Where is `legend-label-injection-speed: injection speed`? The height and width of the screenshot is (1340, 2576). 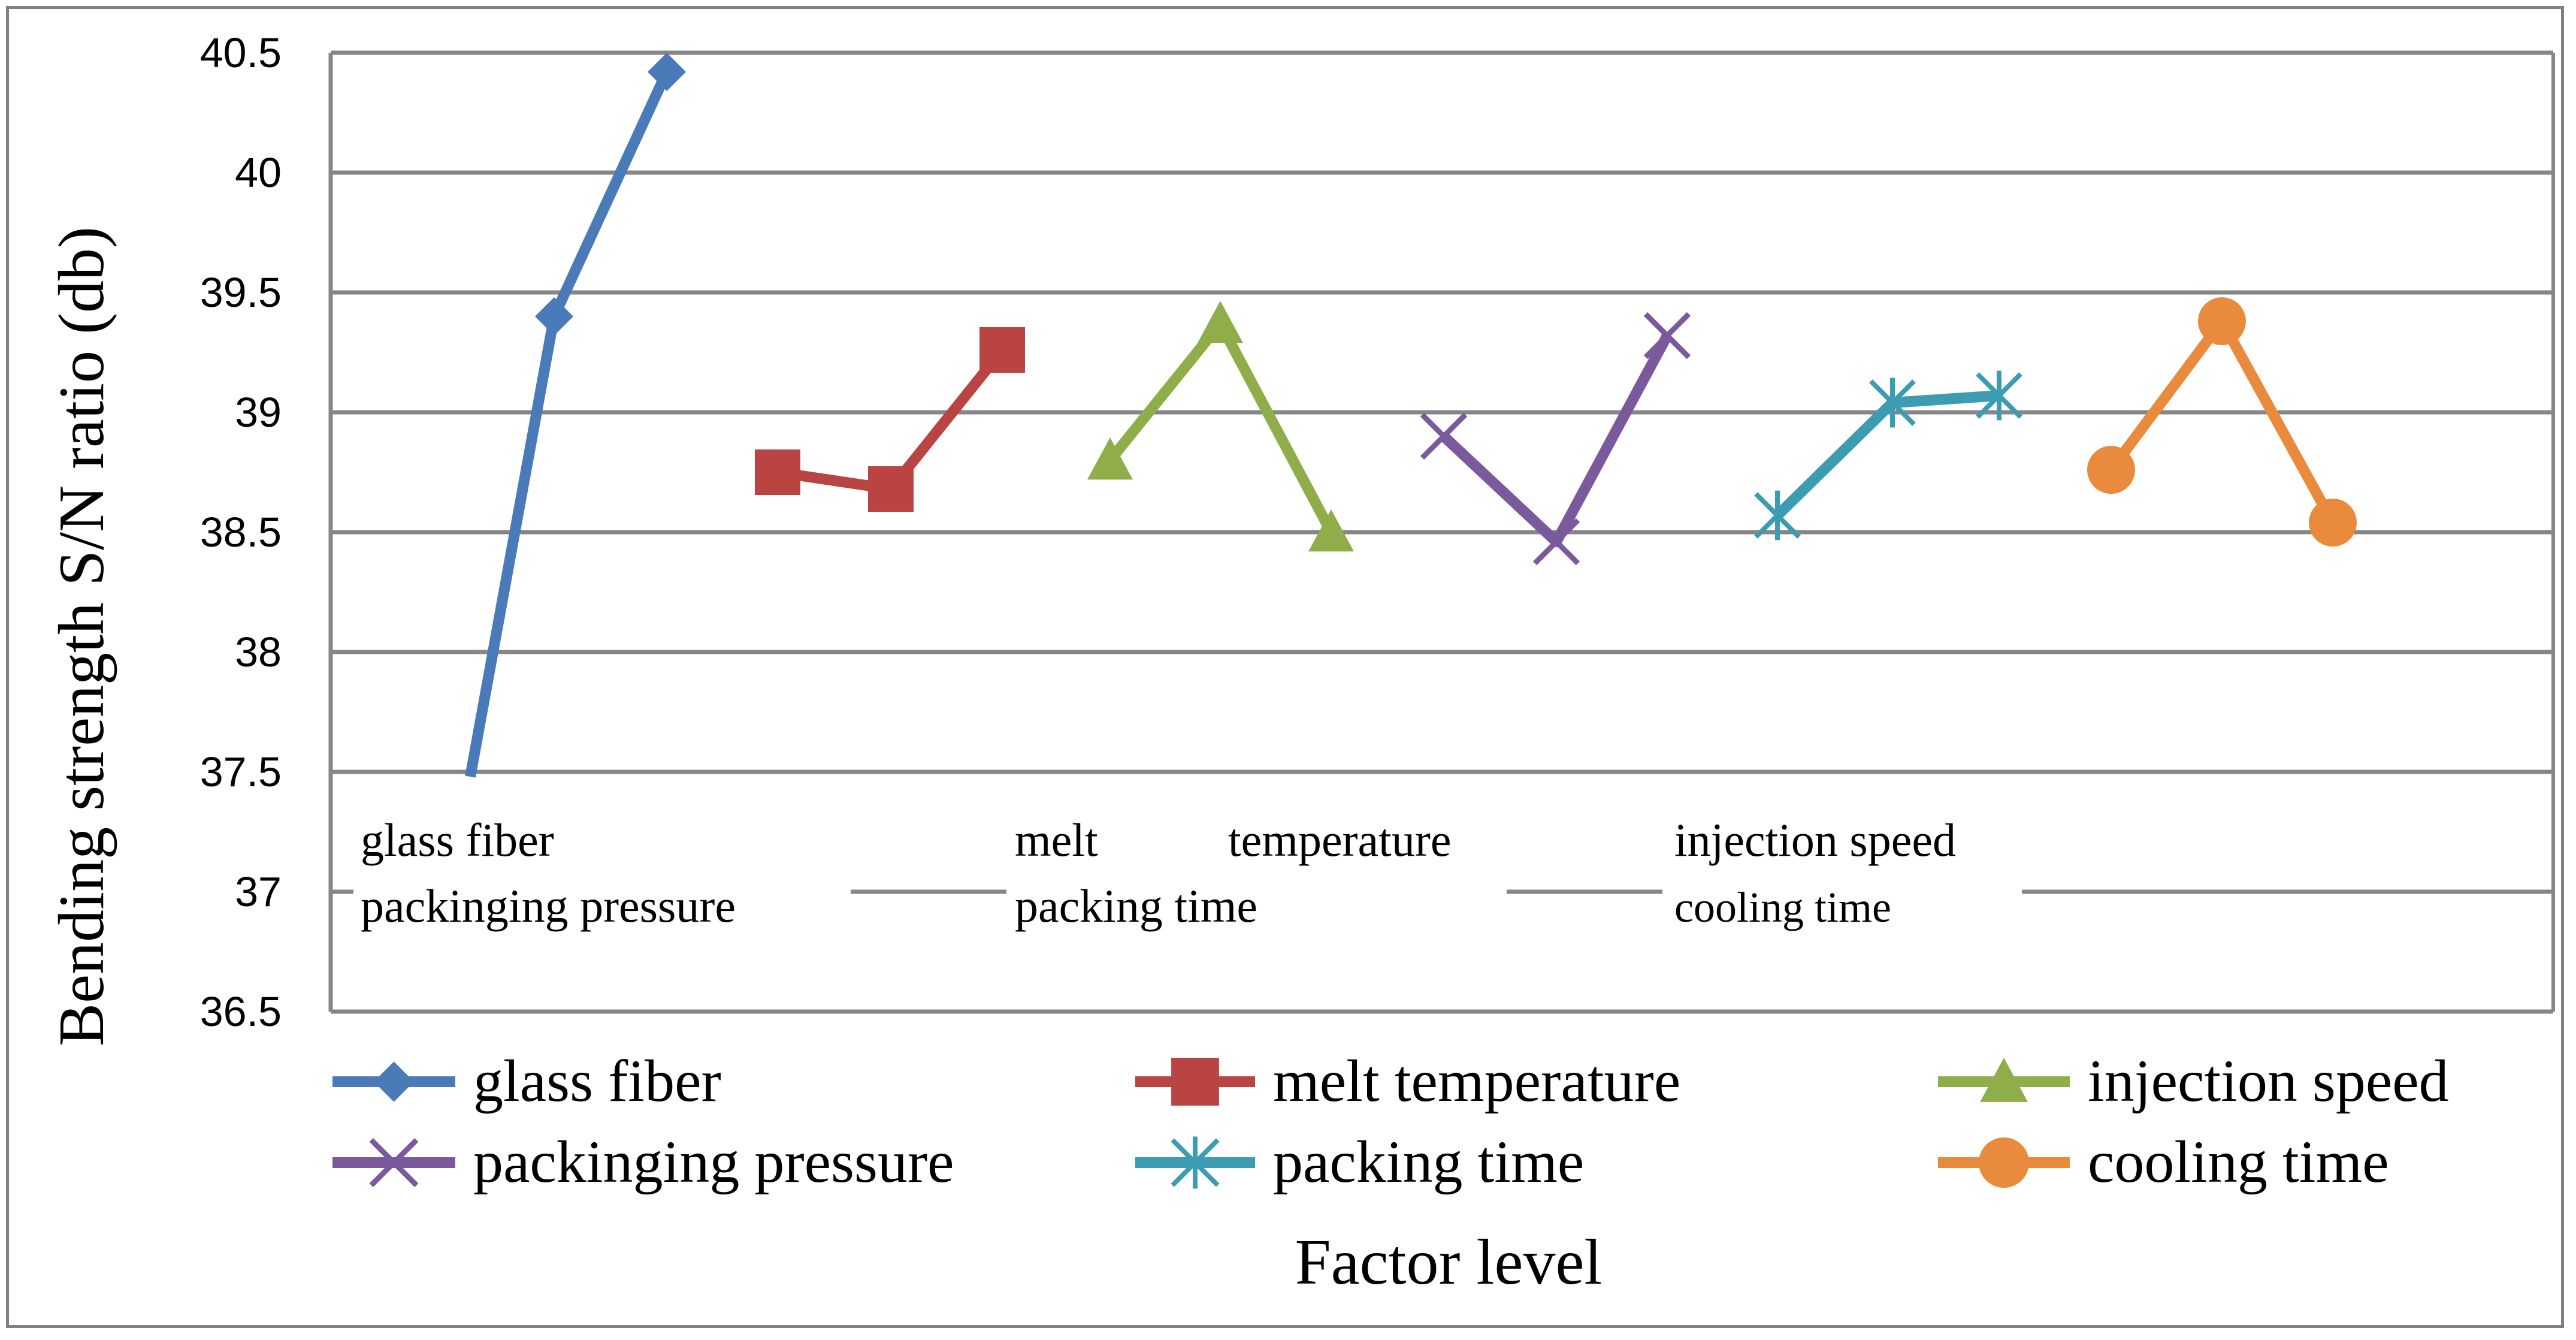 legend-label-injection-speed: injection speed is located at coordinates (2268, 1081).